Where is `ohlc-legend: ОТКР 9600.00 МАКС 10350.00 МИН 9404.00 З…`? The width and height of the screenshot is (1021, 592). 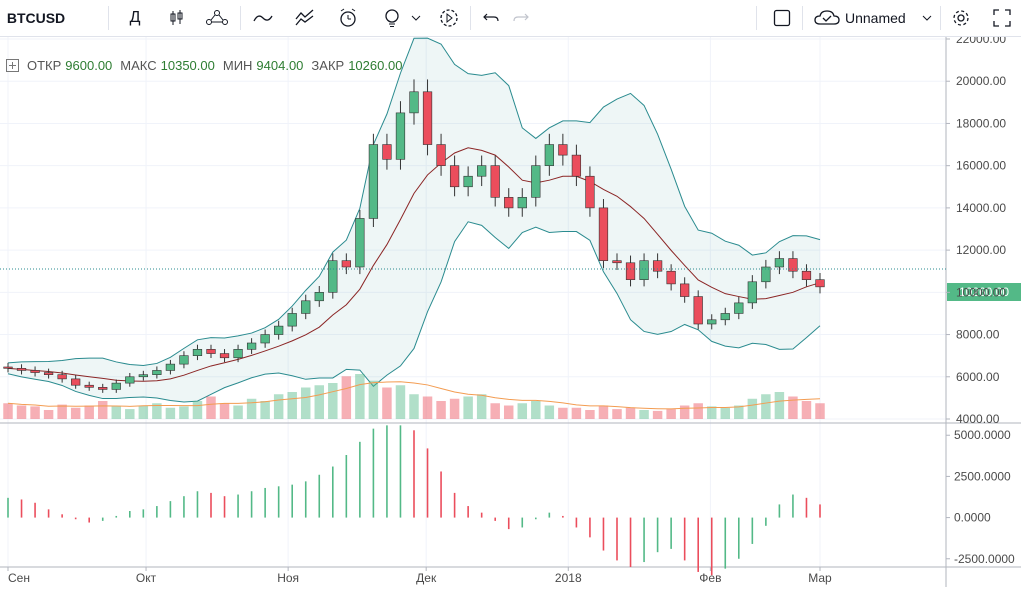 ohlc-legend: ОТКР 9600.00 МАКС 10350.00 МИН 9404.00 З… is located at coordinates (204, 65).